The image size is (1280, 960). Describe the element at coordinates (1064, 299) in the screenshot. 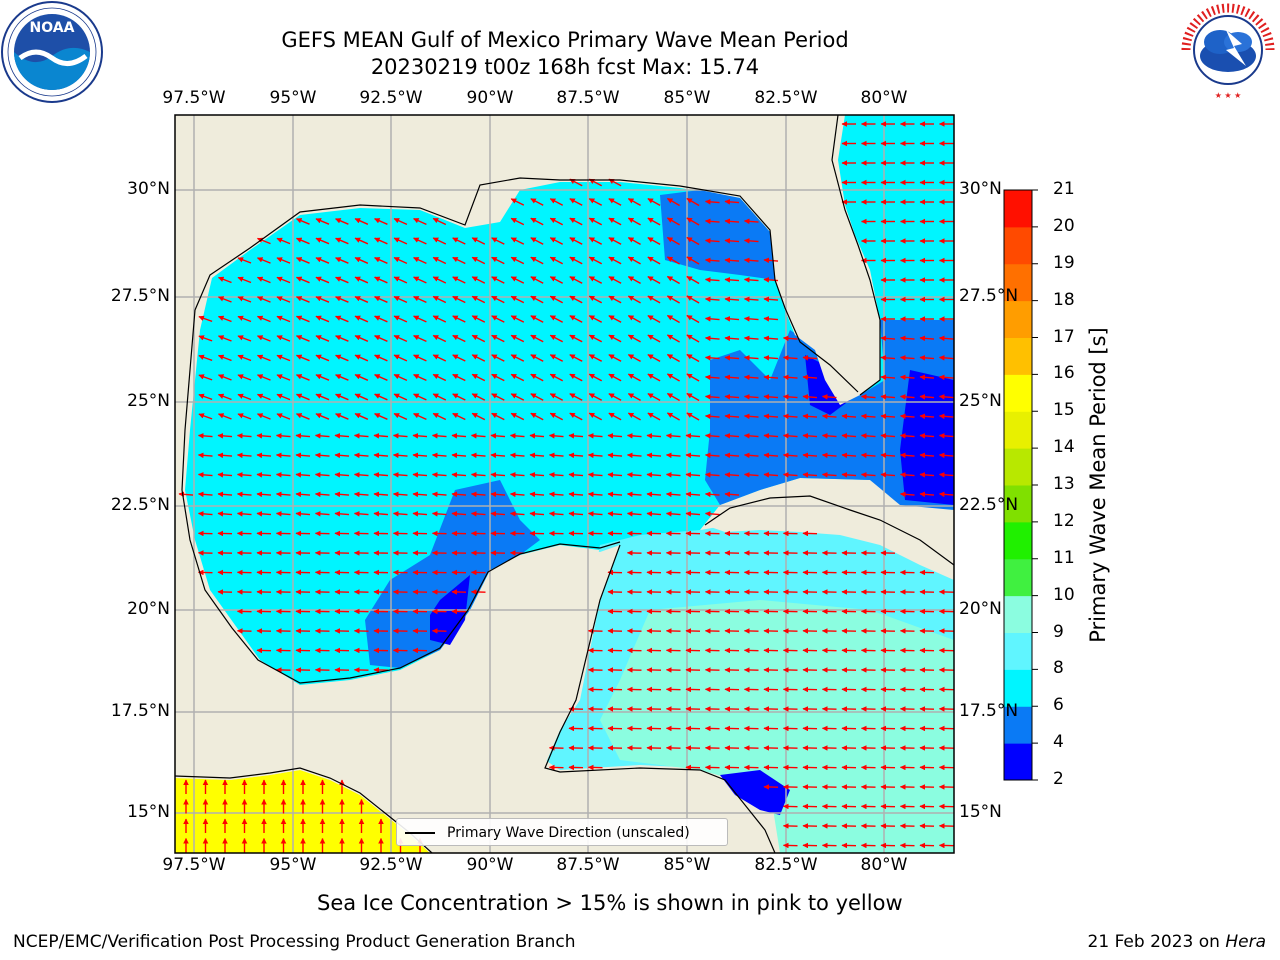

I see `colorbar-tick-label: 18` at that location.